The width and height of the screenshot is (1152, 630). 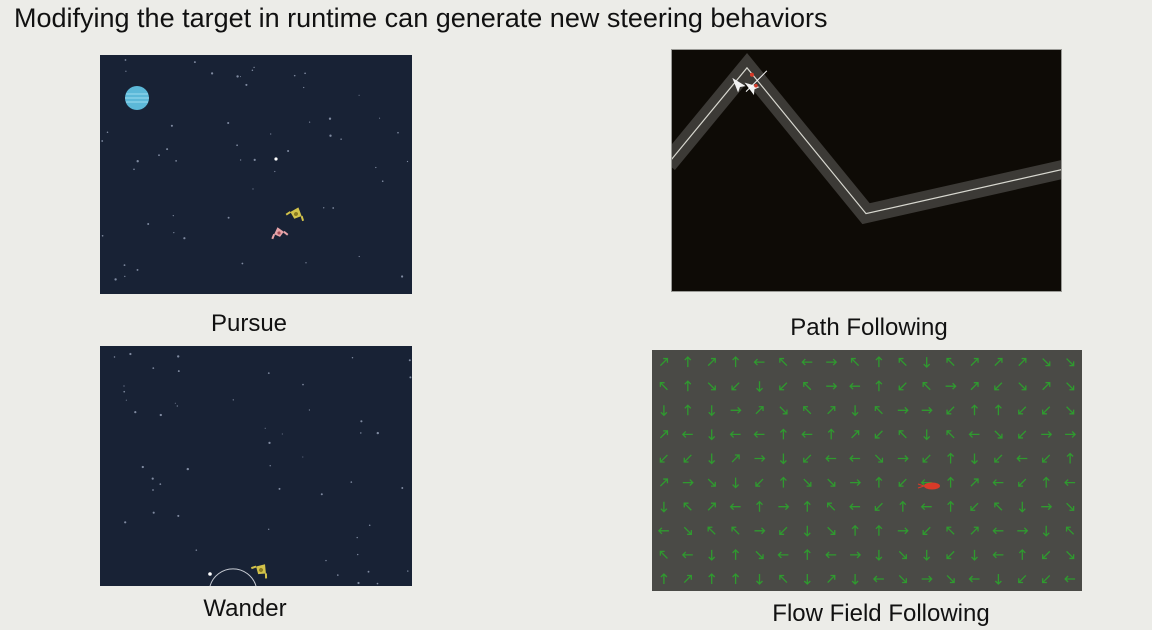 What do you see at coordinates (739, 85) in the screenshot?
I see `arrow-agent-icon` at bounding box center [739, 85].